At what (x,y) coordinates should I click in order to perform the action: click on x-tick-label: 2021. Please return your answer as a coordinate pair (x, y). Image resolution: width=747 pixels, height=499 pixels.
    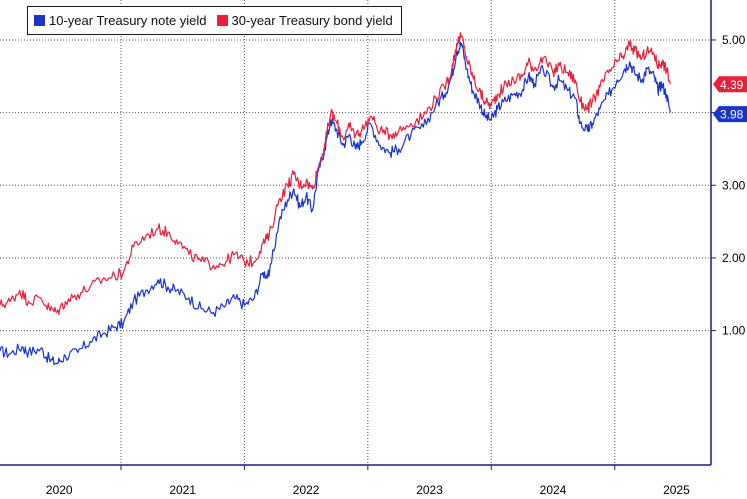
    Looking at the image, I should click on (182, 490).